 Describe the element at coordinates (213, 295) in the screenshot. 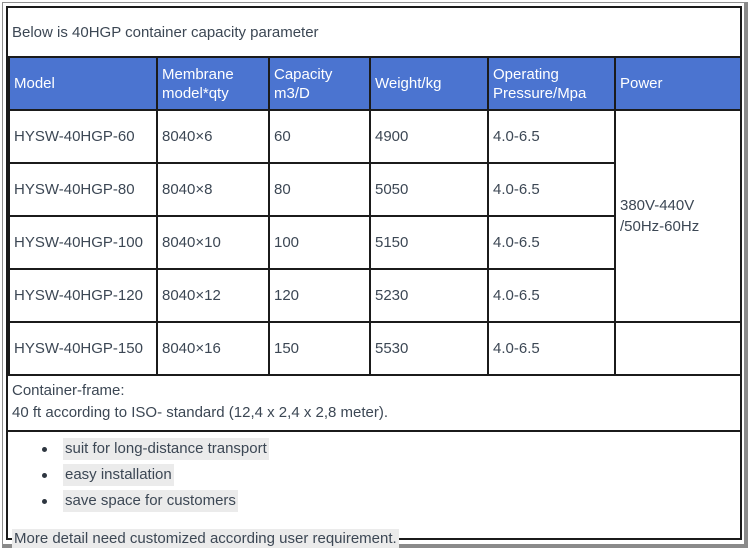

I see `cell-membrane: 8040×12` at that location.